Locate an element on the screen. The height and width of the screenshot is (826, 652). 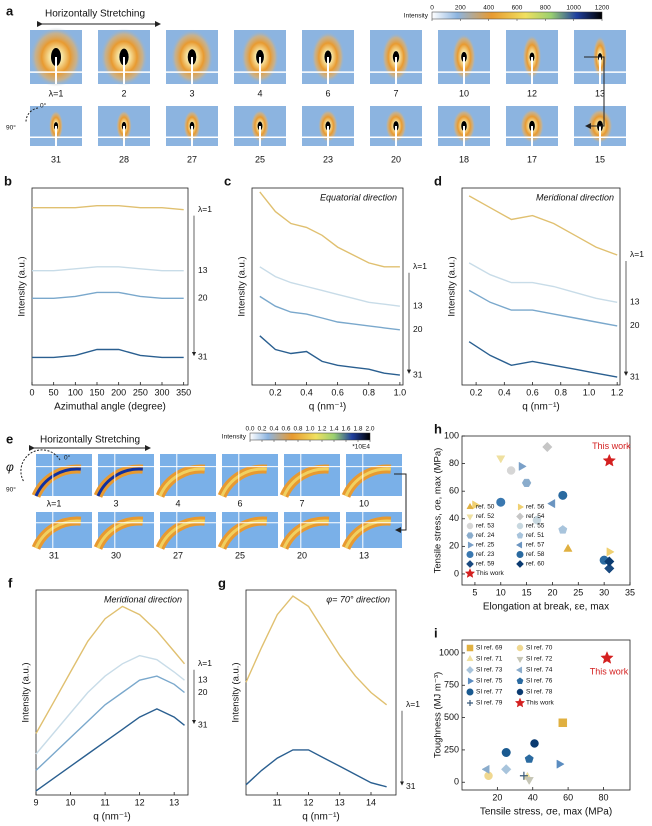
angle-label: 90° is located at coordinates (11, 128).